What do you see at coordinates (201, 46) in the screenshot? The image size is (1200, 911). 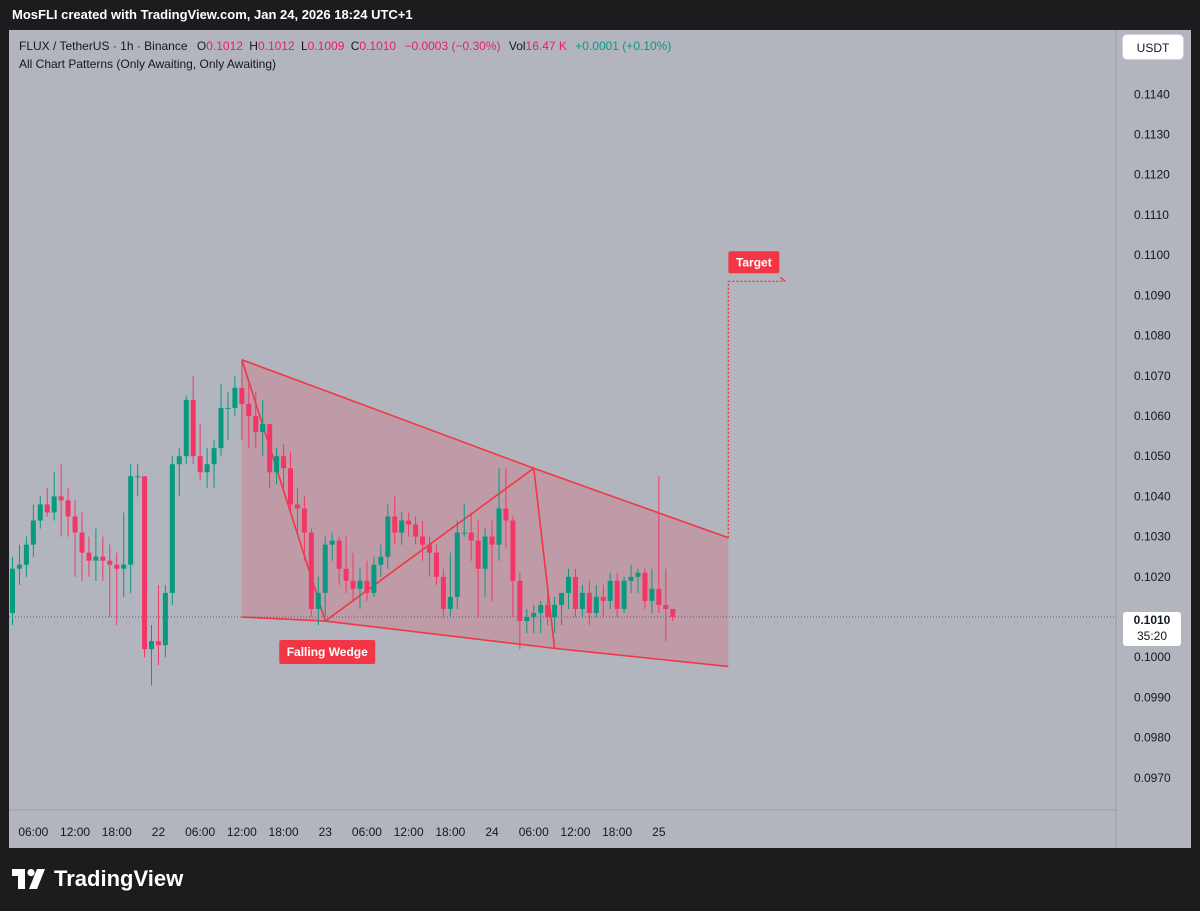 I see `open-label: O` at bounding box center [201, 46].